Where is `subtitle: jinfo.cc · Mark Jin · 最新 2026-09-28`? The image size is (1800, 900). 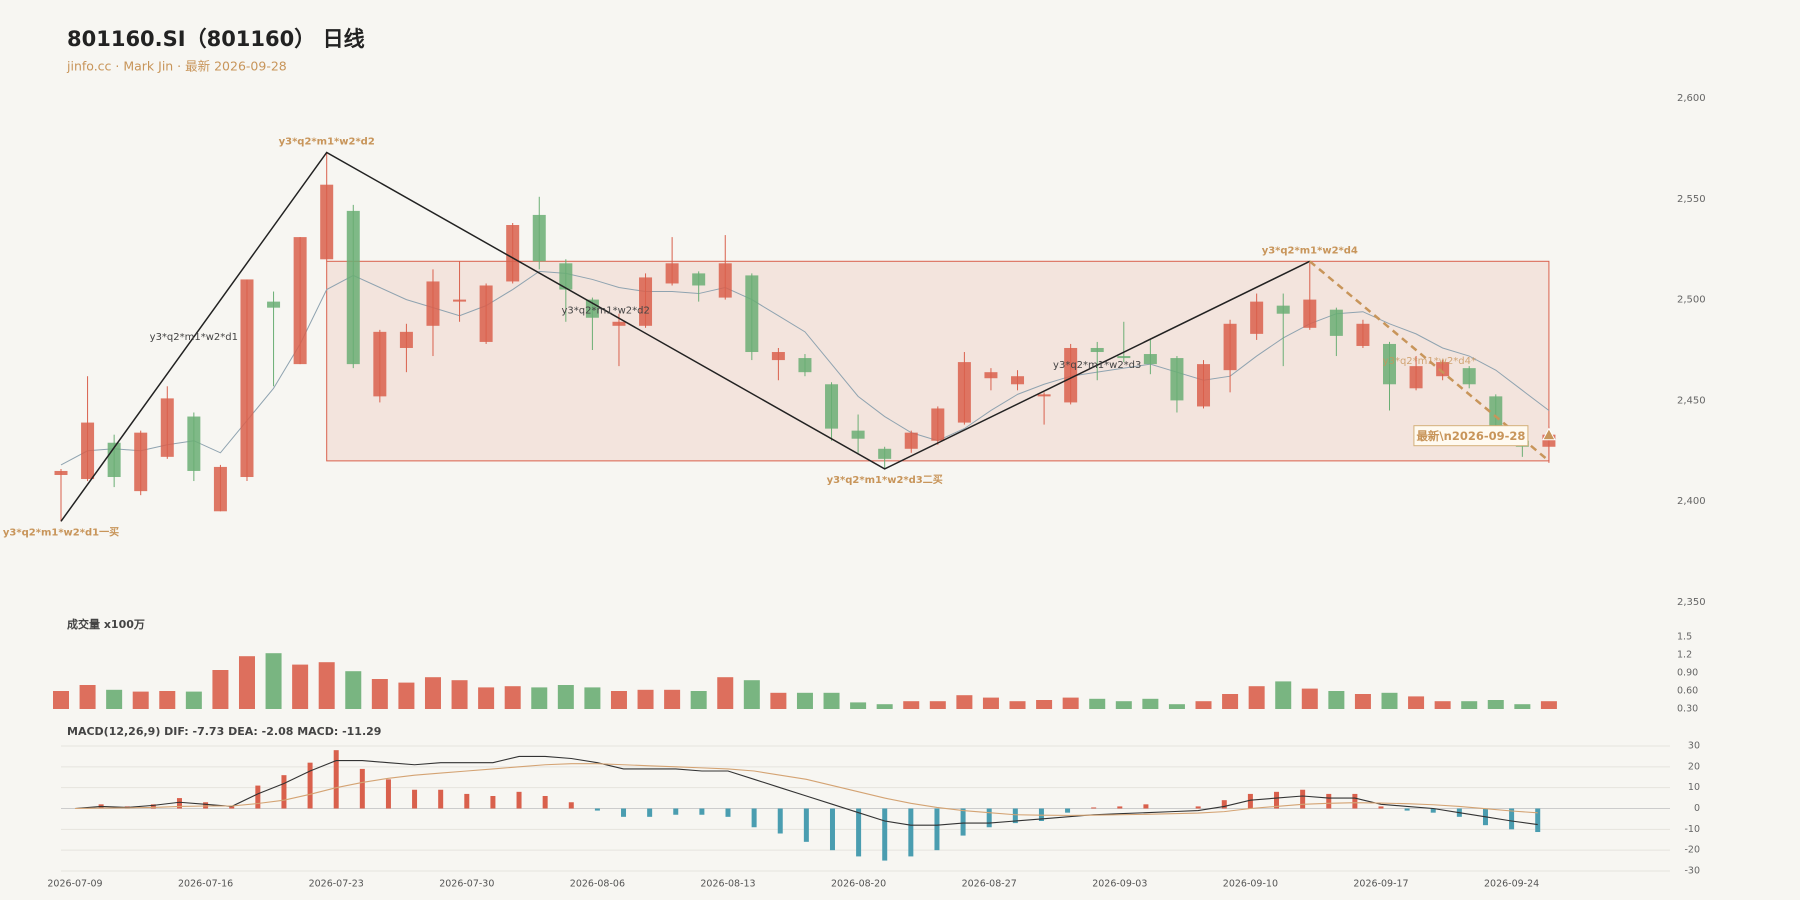
subtitle: jinfo.cc · Mark Jin · 最新 2026-09-28 is located at coordinates (176, 66).